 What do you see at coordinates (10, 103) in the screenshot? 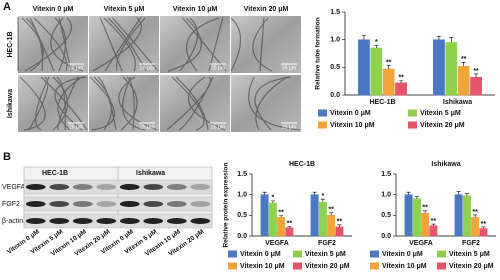
I see `row-label: Ishikawa` at bounding box center [10, 103].